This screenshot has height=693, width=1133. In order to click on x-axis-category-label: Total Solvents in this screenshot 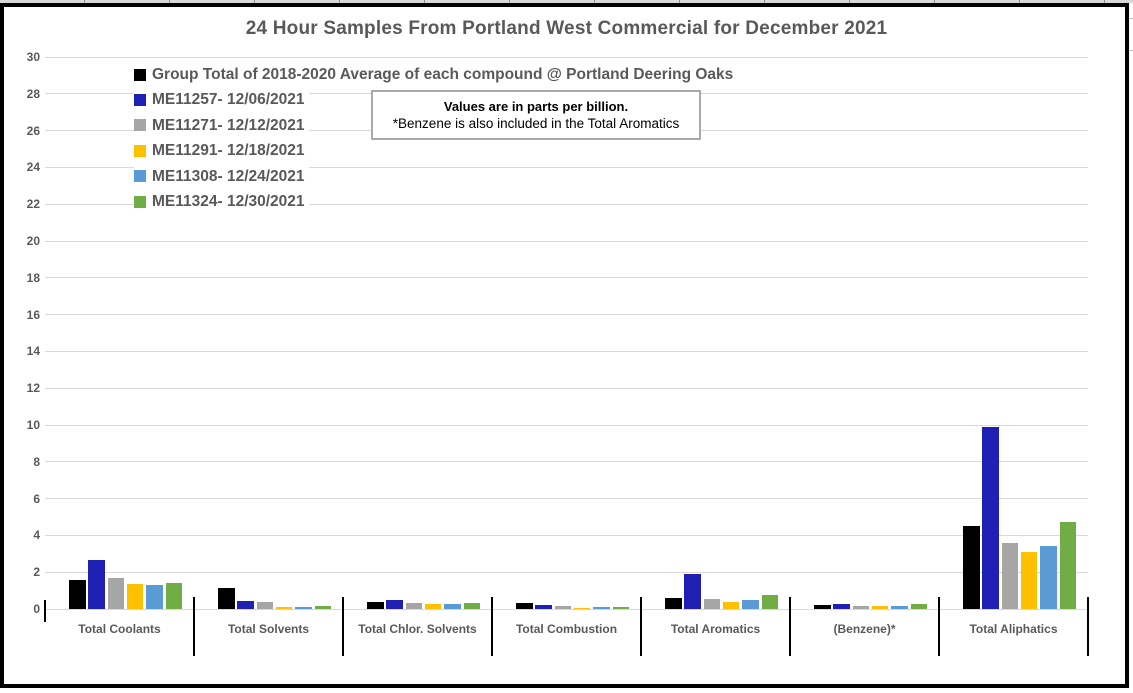, I will do `click(268, 629)`.